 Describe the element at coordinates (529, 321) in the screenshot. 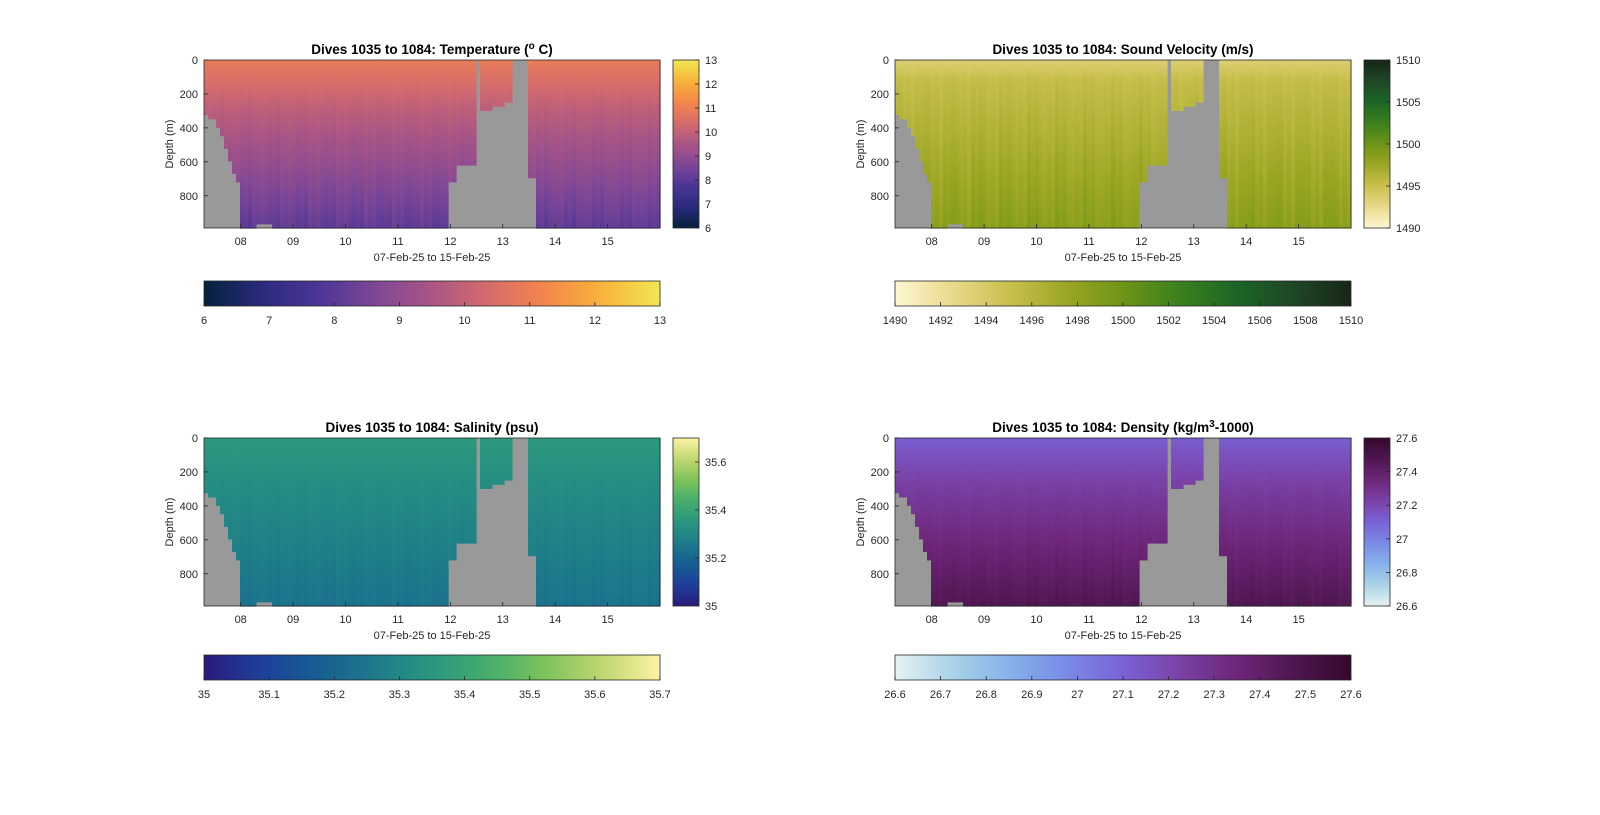

I see `colorbar-bottom-label: 11` at that location.